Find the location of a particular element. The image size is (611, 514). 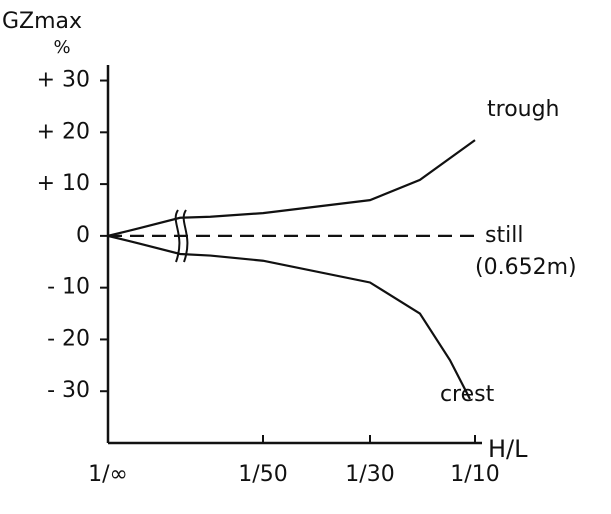

y-axis-label: GZmax is located at coordinates (42, 21).